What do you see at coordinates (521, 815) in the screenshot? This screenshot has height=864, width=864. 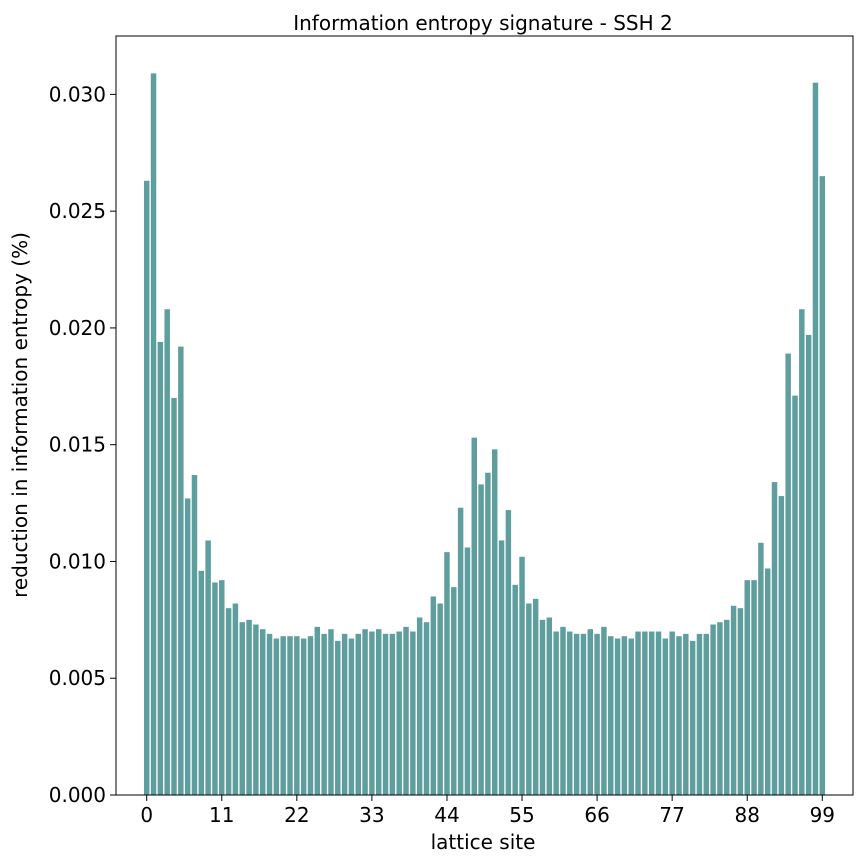 I see `x-tick-label: 55` at bounding box center [521, 815].